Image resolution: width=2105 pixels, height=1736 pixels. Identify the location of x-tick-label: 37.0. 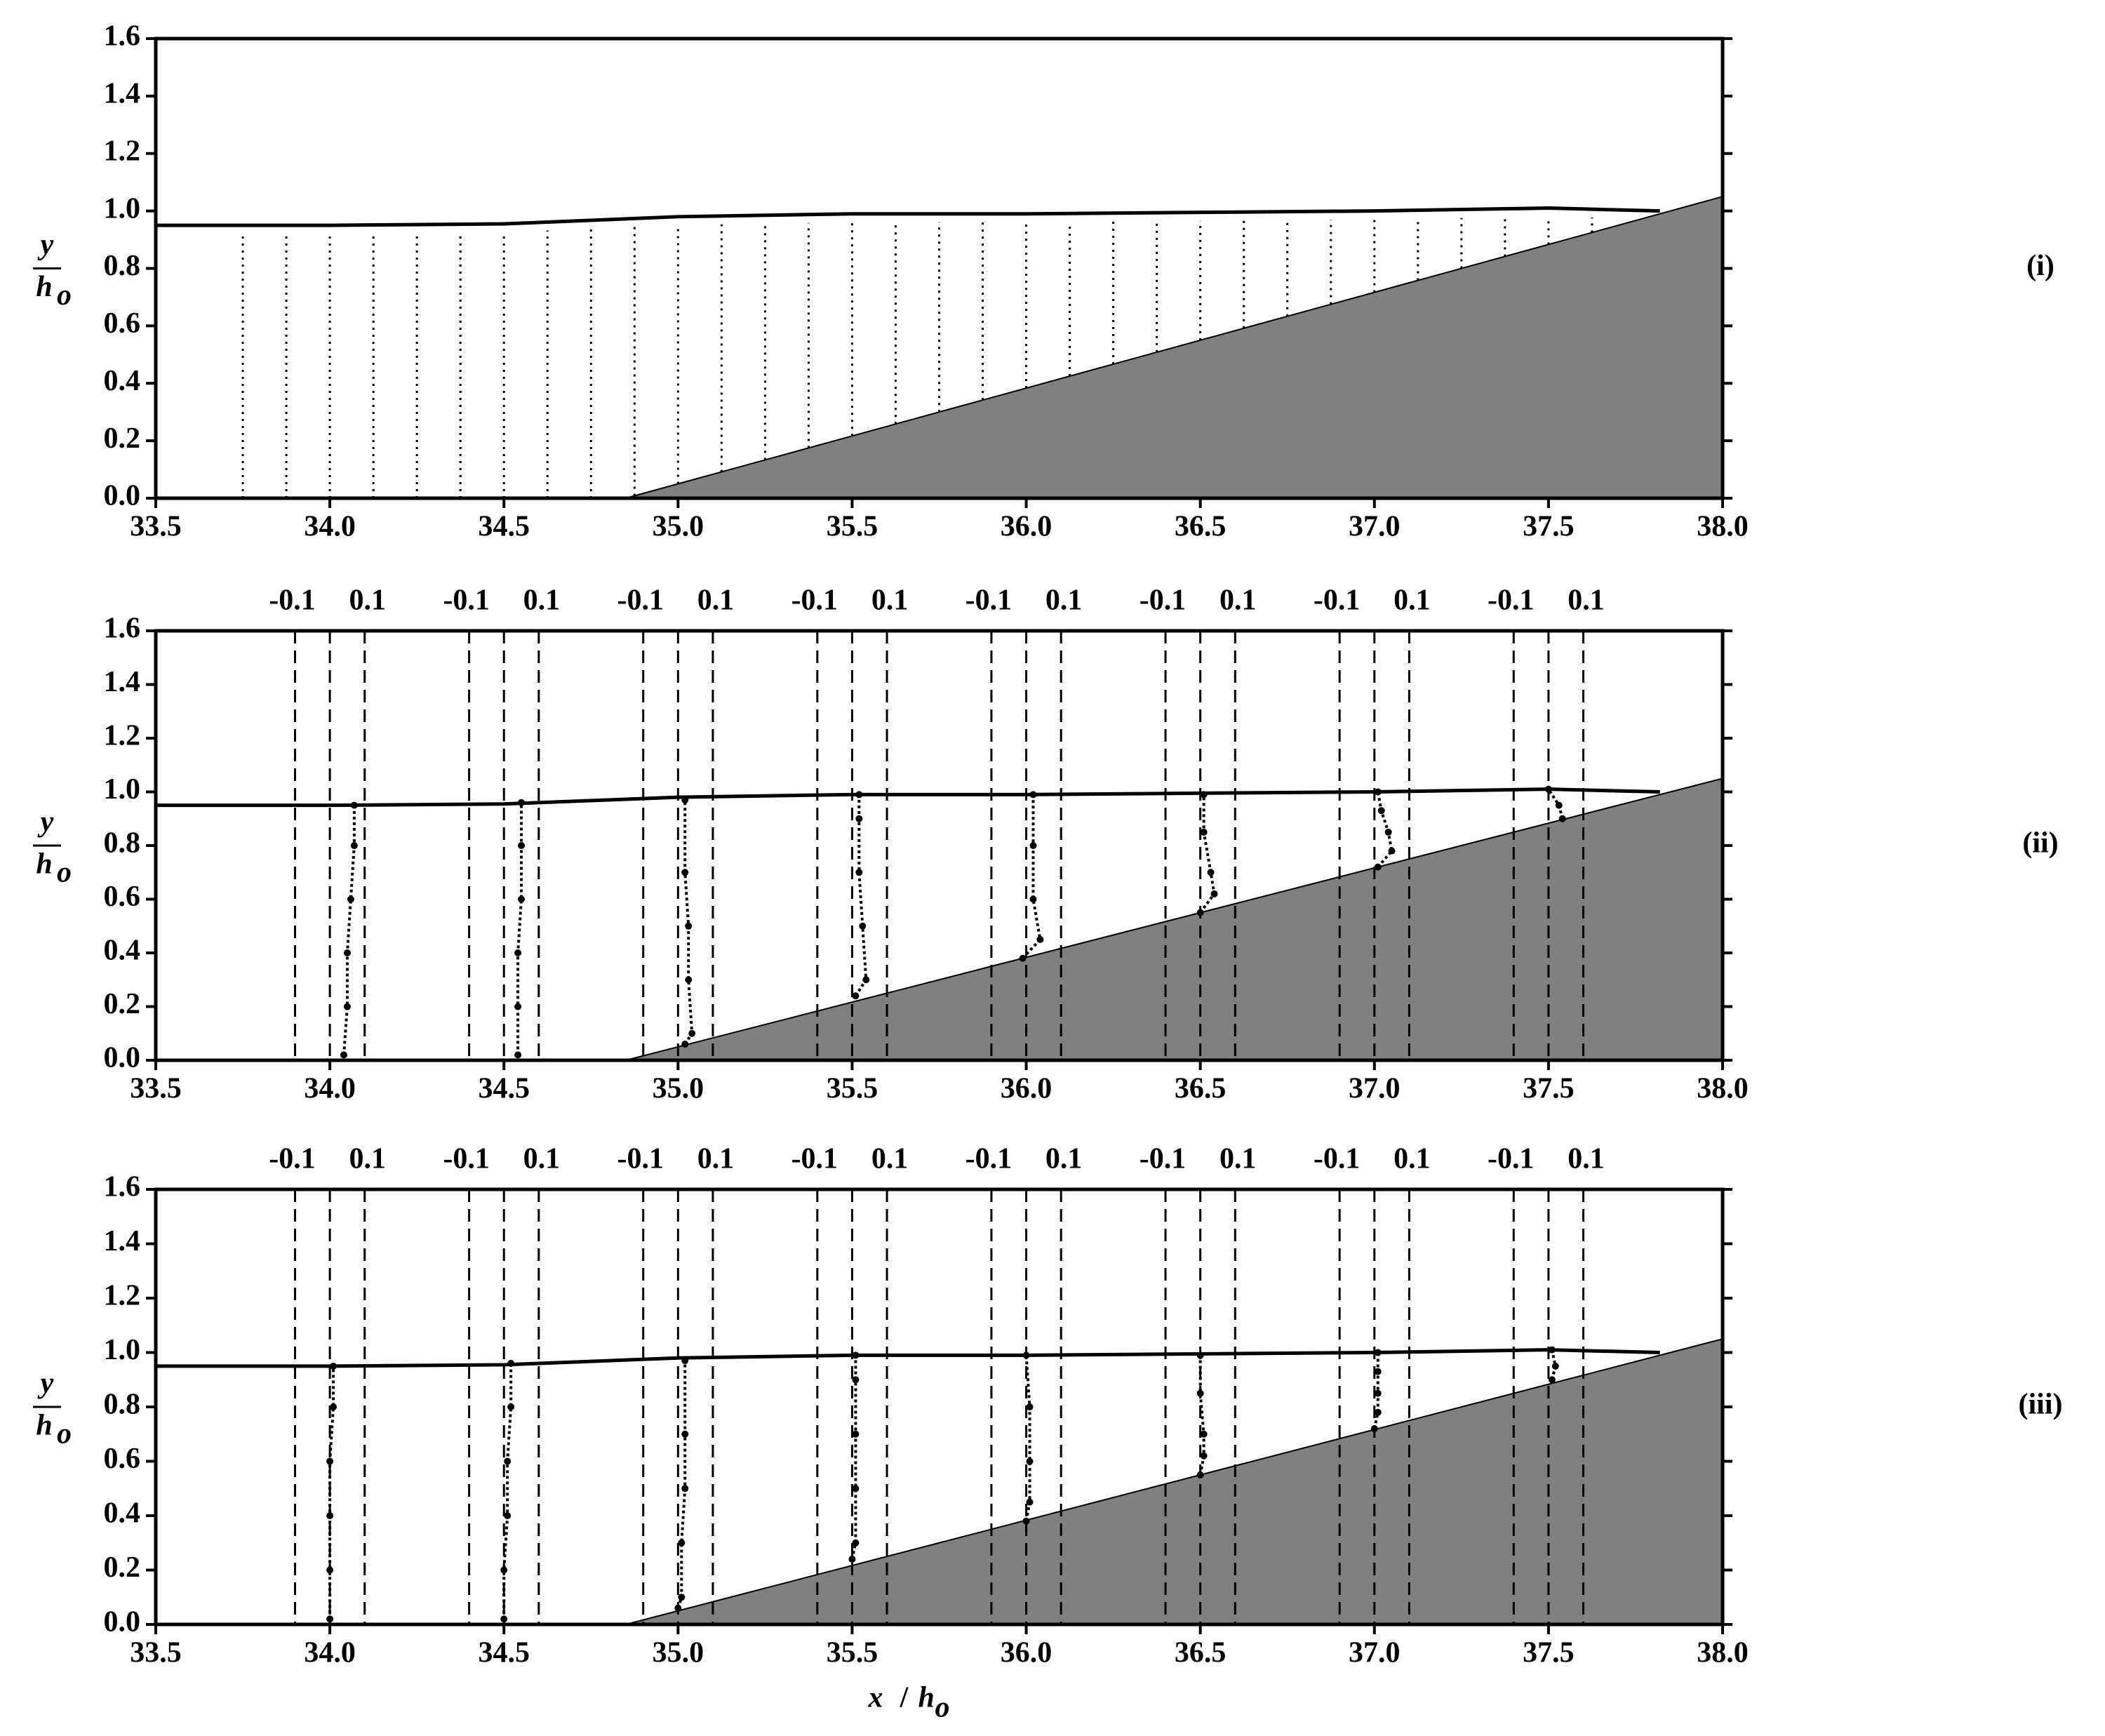
(1375, 1653).